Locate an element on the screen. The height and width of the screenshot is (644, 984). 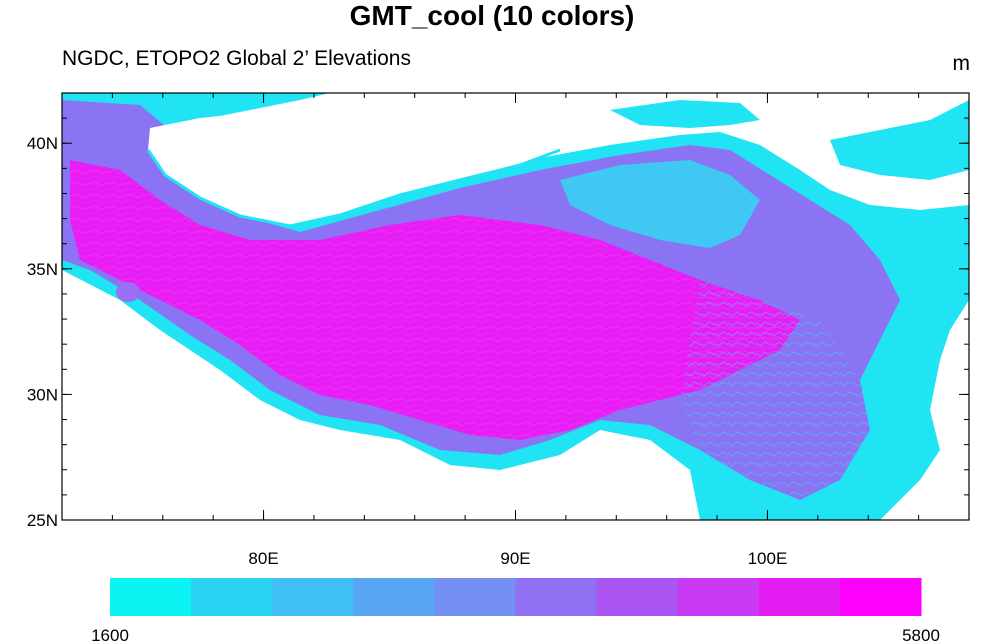
slope-texture is located at coordinates (775, 390).